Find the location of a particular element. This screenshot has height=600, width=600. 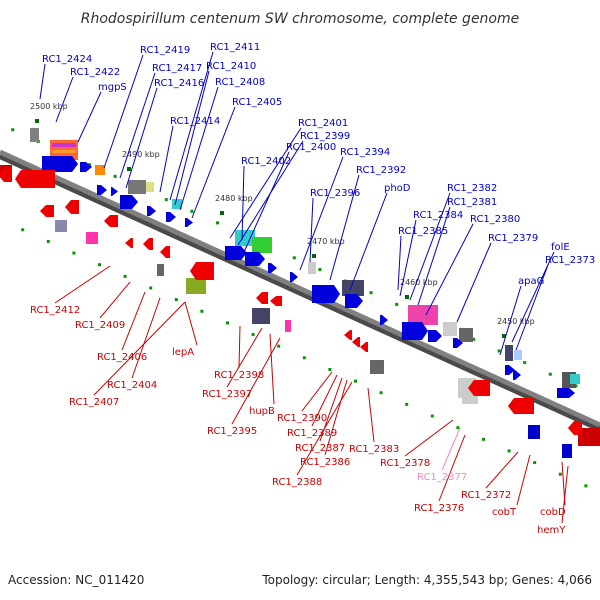

forward-gene-label: RC1_2394 is located at coordinates (365, 152).